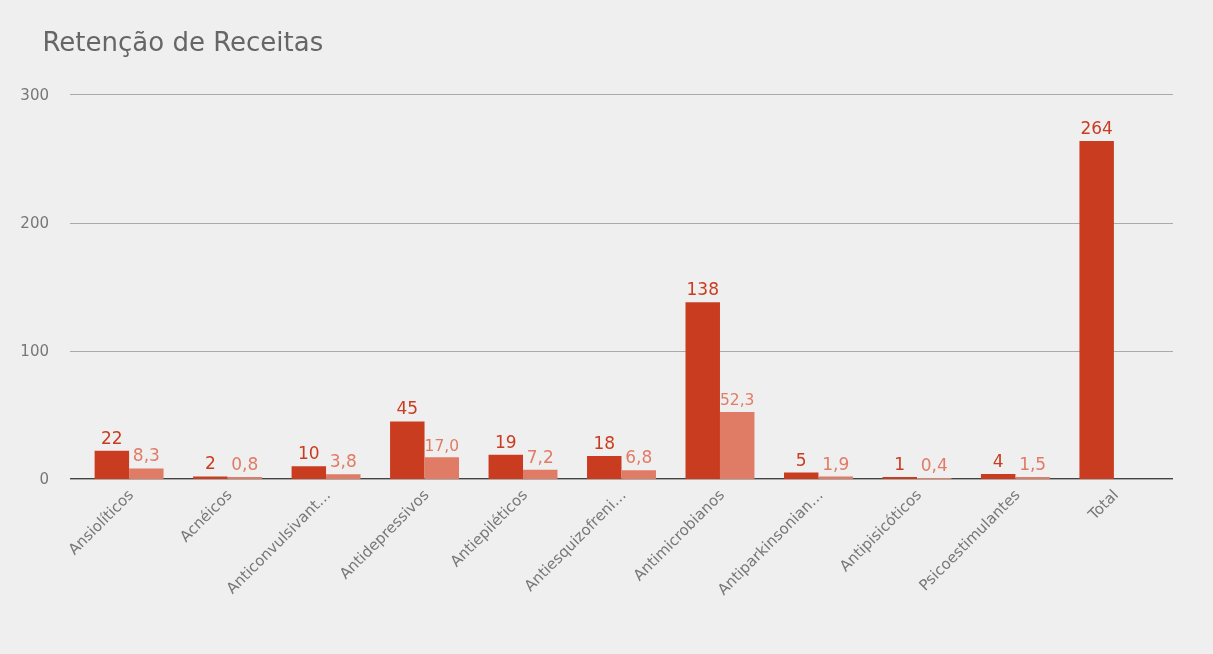 This screenshot has width=1213, height=654. I want to click on data-label: 2, so click(210, 463).